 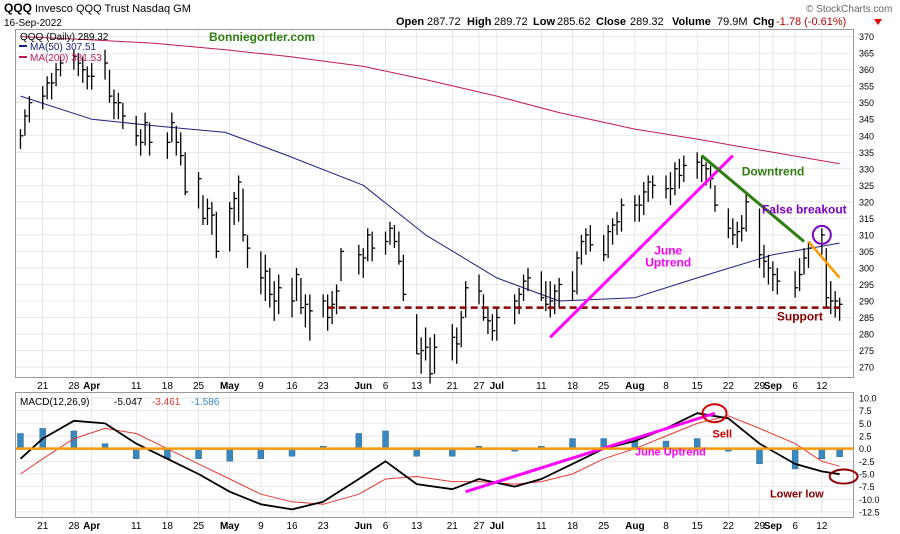 I want to click on downtrend-line, so click(x=752, y=198).